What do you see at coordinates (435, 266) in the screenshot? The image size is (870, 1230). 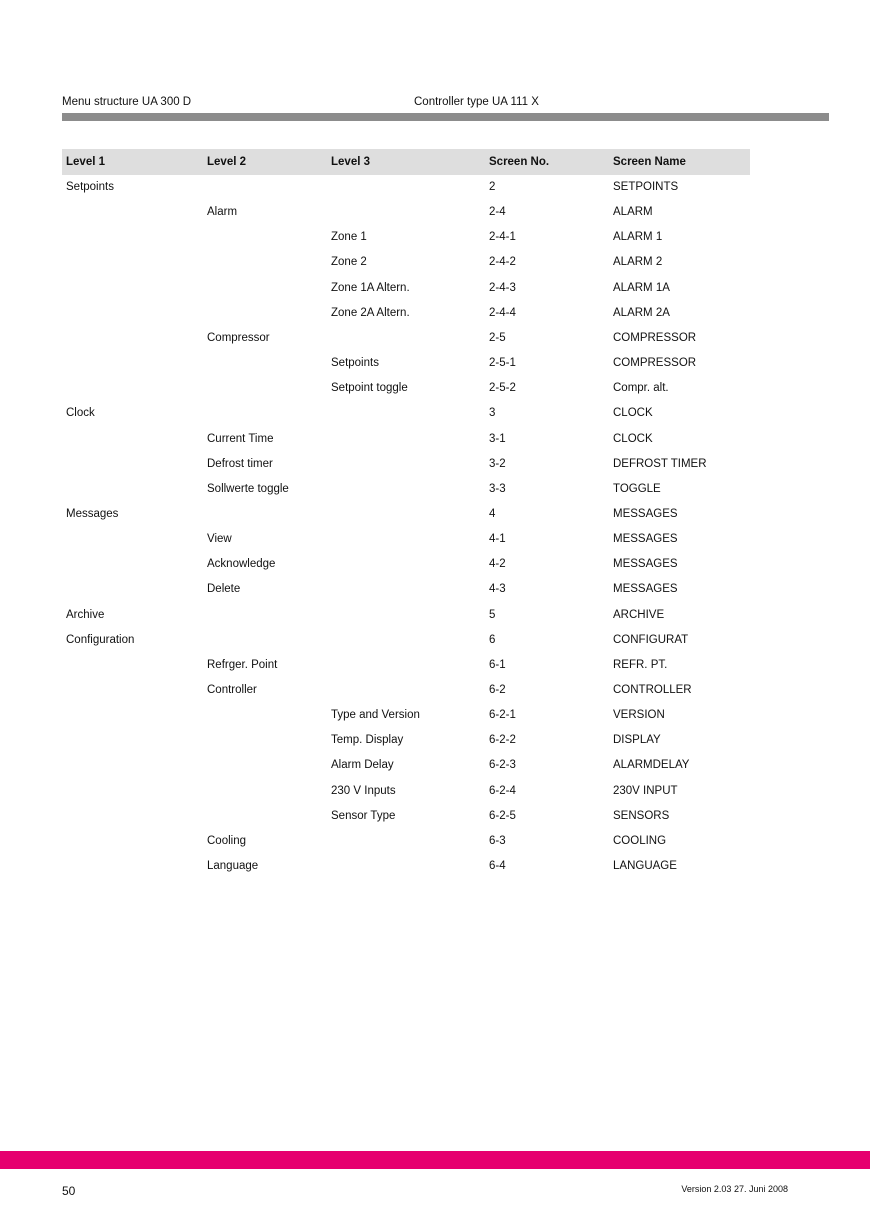 I see `table-row: Zone 2 2-4-2 ALARM 2` at bounding box center [435, 266].